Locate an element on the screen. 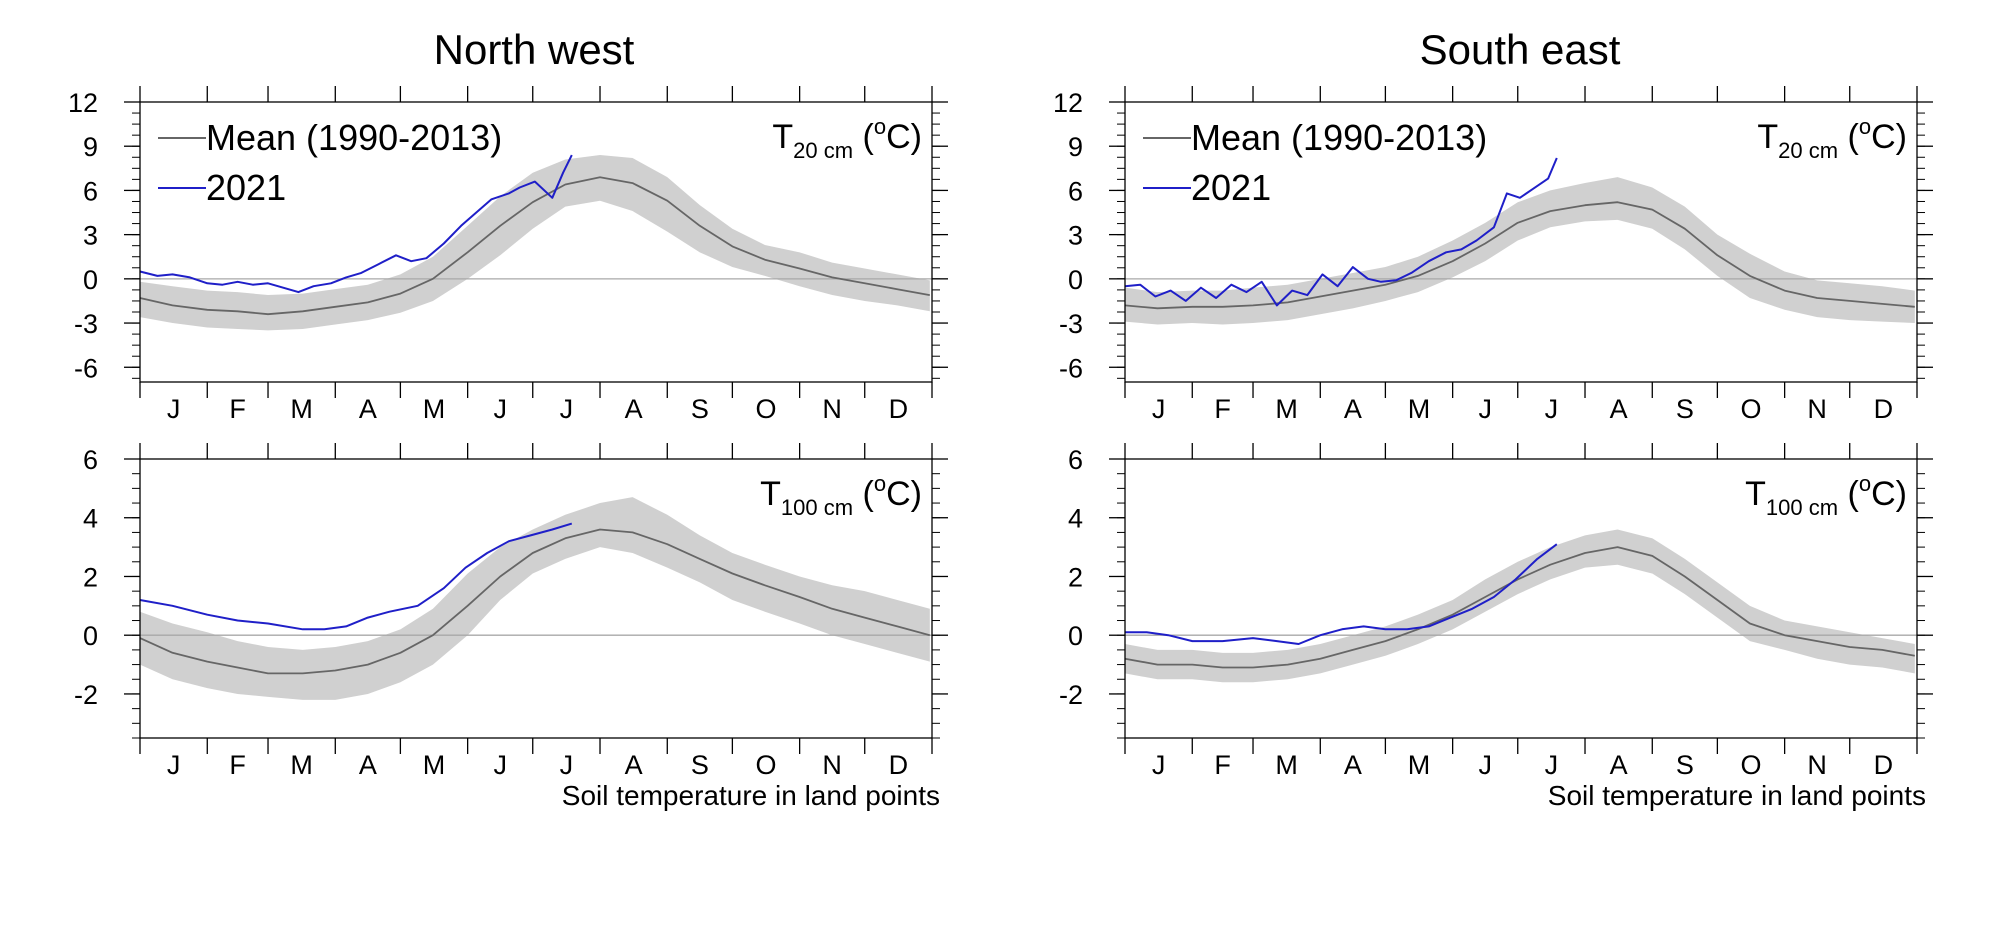  panel-title-north-west: North west is located at coordinates (534, 49).